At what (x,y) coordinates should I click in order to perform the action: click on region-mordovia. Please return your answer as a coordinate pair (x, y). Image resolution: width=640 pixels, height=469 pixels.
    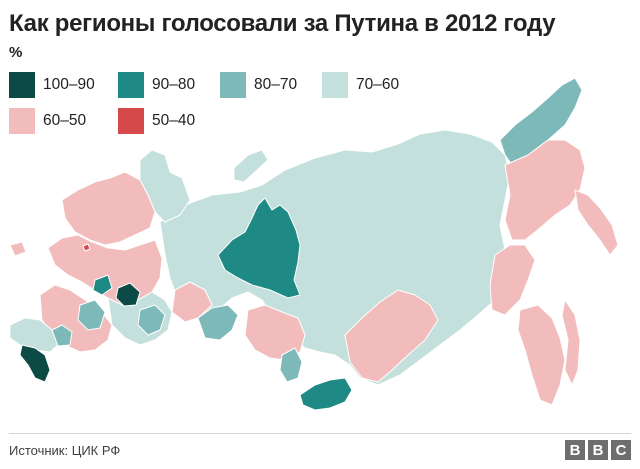
    Looking at the image, I should click on (128, 294).